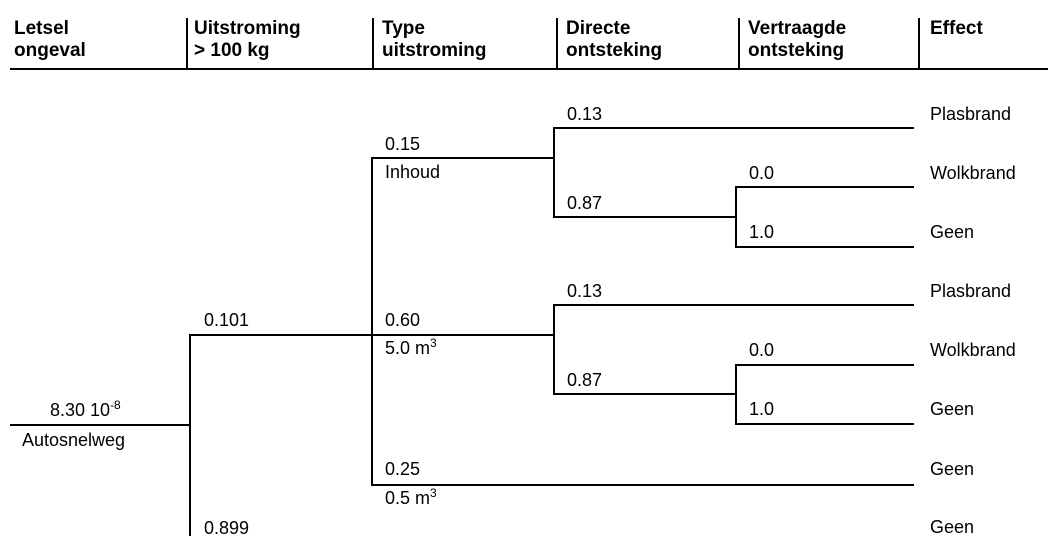 The height and width of the screenshot is (538, 1053). What do you see at coordinates (434, 50) in the screenshot?
I see `header-line: uitstroming` at bounding box center [434, 50].